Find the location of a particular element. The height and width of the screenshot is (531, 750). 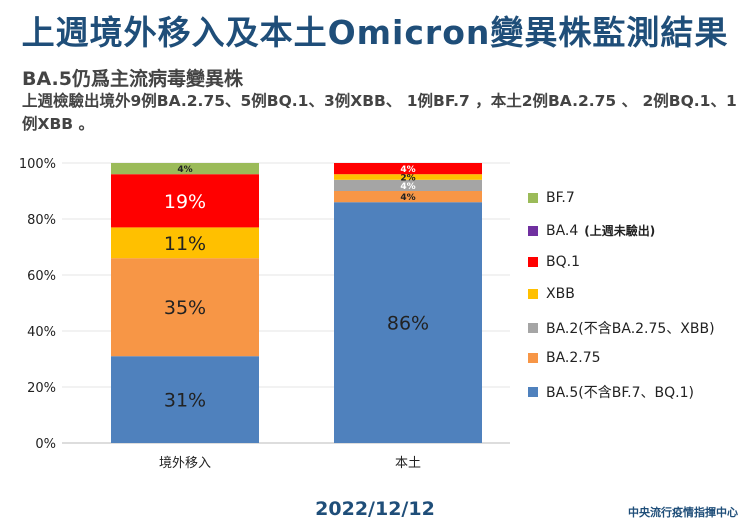

legend-item: BA.2(不含BA.2.75、XBB) is located at coordinates (621, 328).